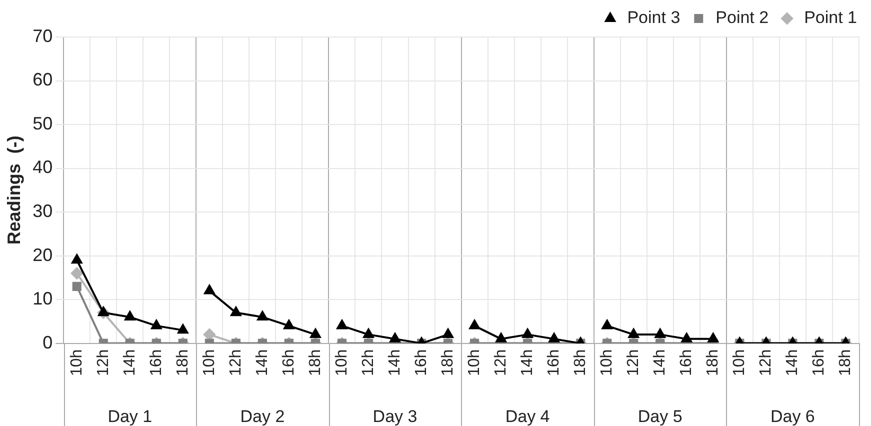 The image size is (871, 426). What do you see at coordinates (42, 123) in the screenshot?
I see `y-tick-label: 50` at bounding box center [42, 123].